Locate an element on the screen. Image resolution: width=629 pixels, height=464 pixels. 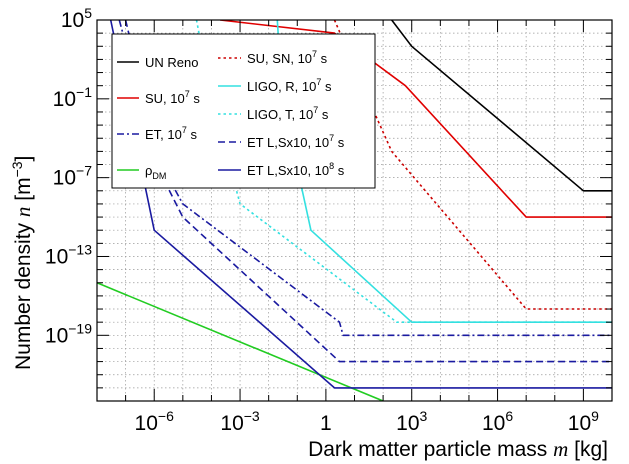
y-tick-label: 10⁵ is located at coordinates (76, 18).